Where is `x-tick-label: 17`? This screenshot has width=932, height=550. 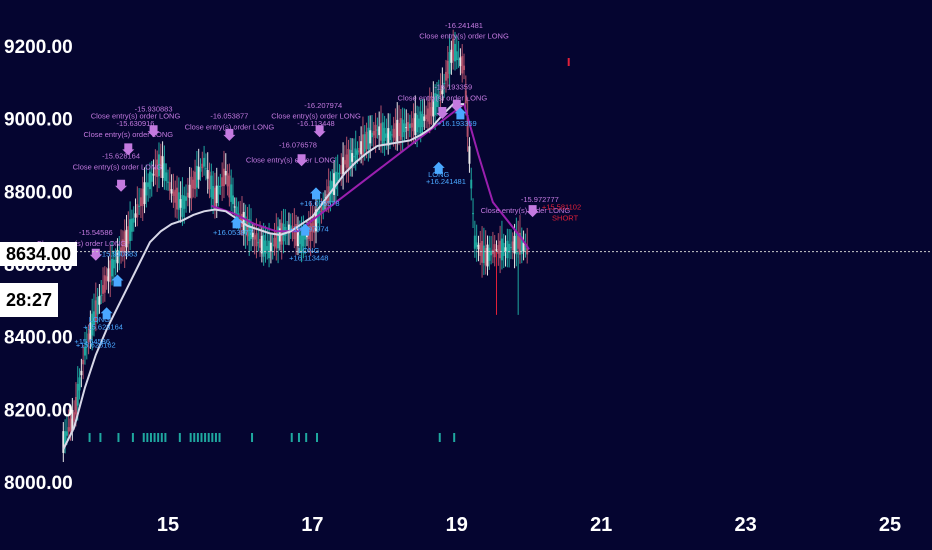
x-tick-label: 17 is located at coordinates (312, 525).